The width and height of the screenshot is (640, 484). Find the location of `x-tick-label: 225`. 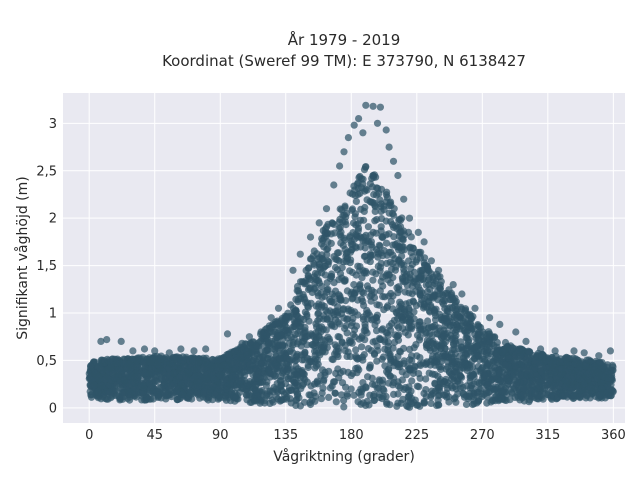

x-tick-label: 225 is located at coordinates (416, 435).